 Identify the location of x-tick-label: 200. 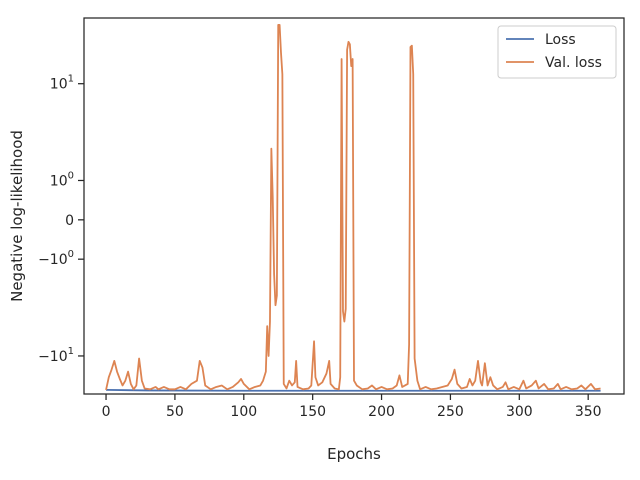
(381, 412).